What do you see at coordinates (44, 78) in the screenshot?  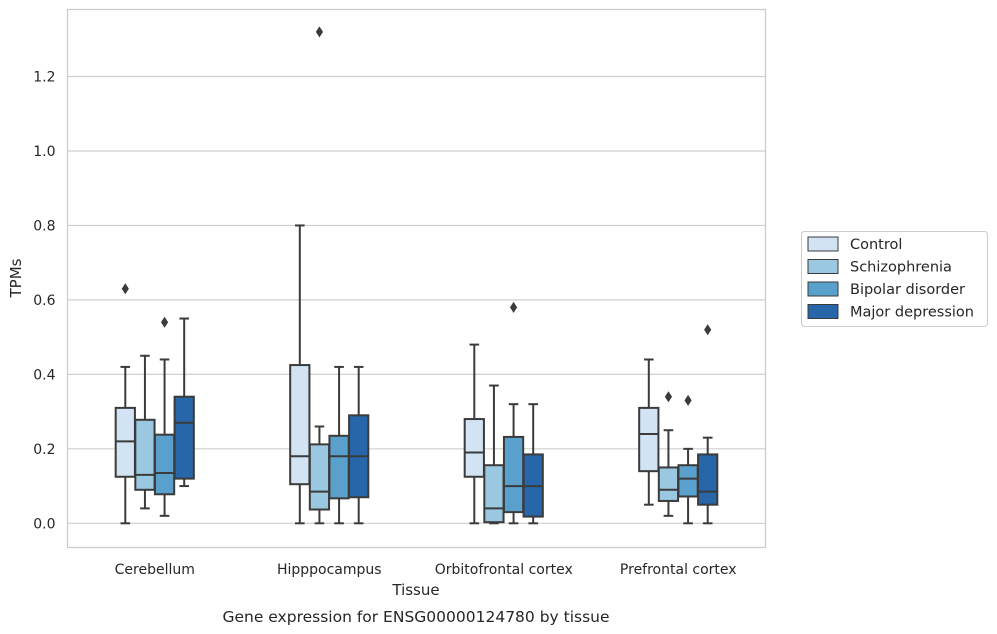 I see `y-tick-label: 1.2` at bounding box center [44, 78].